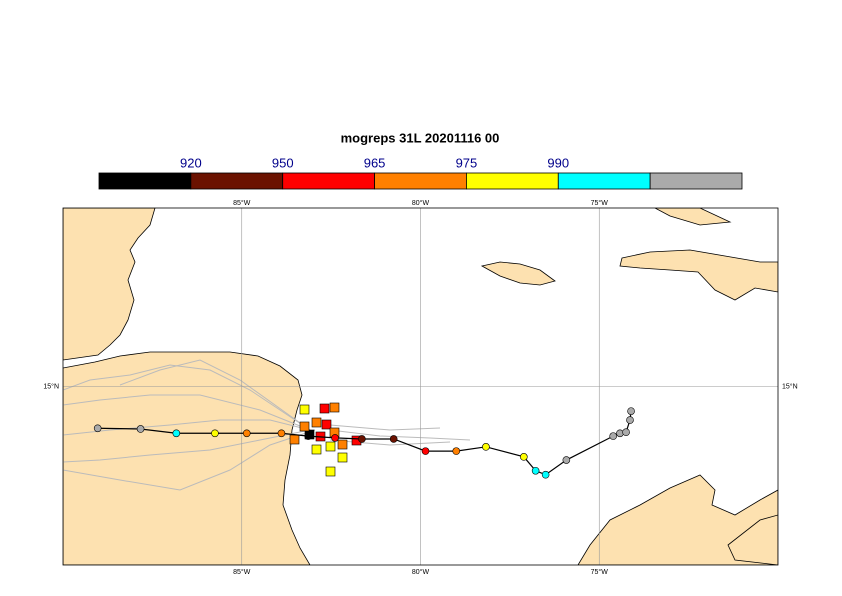  I want to click on track, so click(364, 443).